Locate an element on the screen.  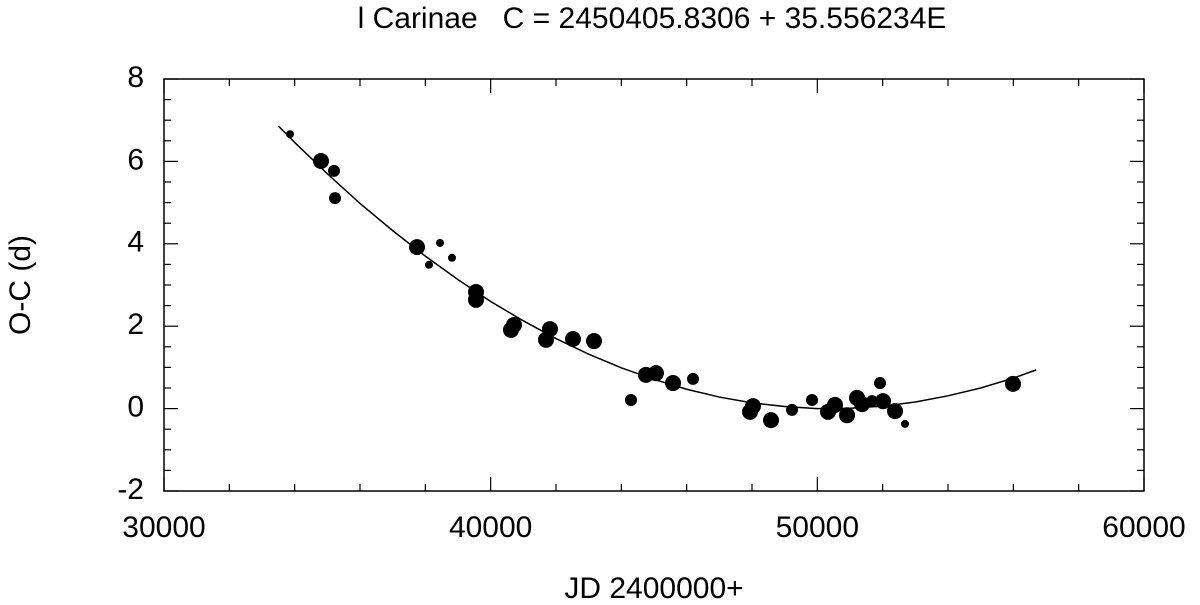
x-tick-label: 60000 is located at coordinates (1143, 527).